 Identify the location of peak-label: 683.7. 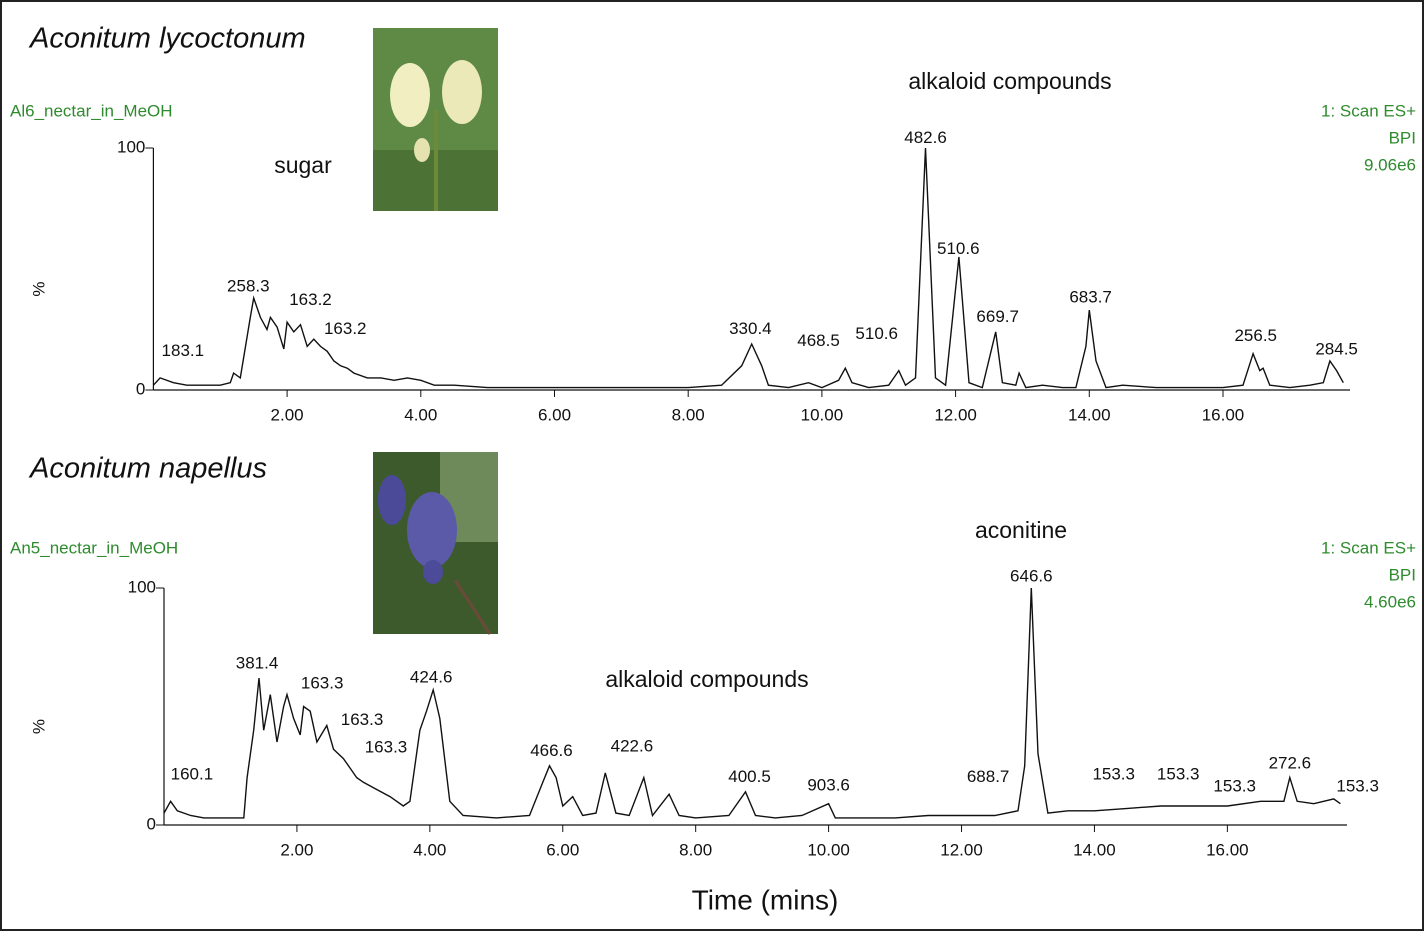
(1090, 297).